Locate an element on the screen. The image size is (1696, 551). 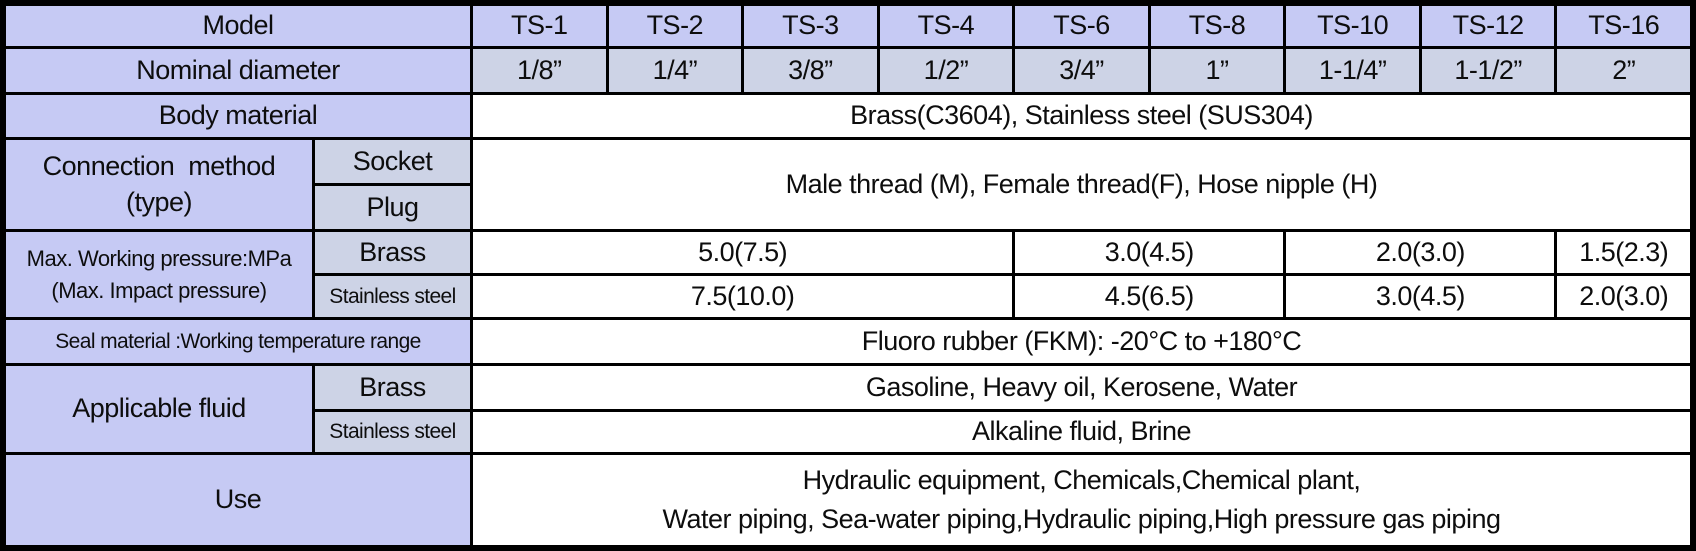
body-material-label: Body material is located at coordinates (238, 116).